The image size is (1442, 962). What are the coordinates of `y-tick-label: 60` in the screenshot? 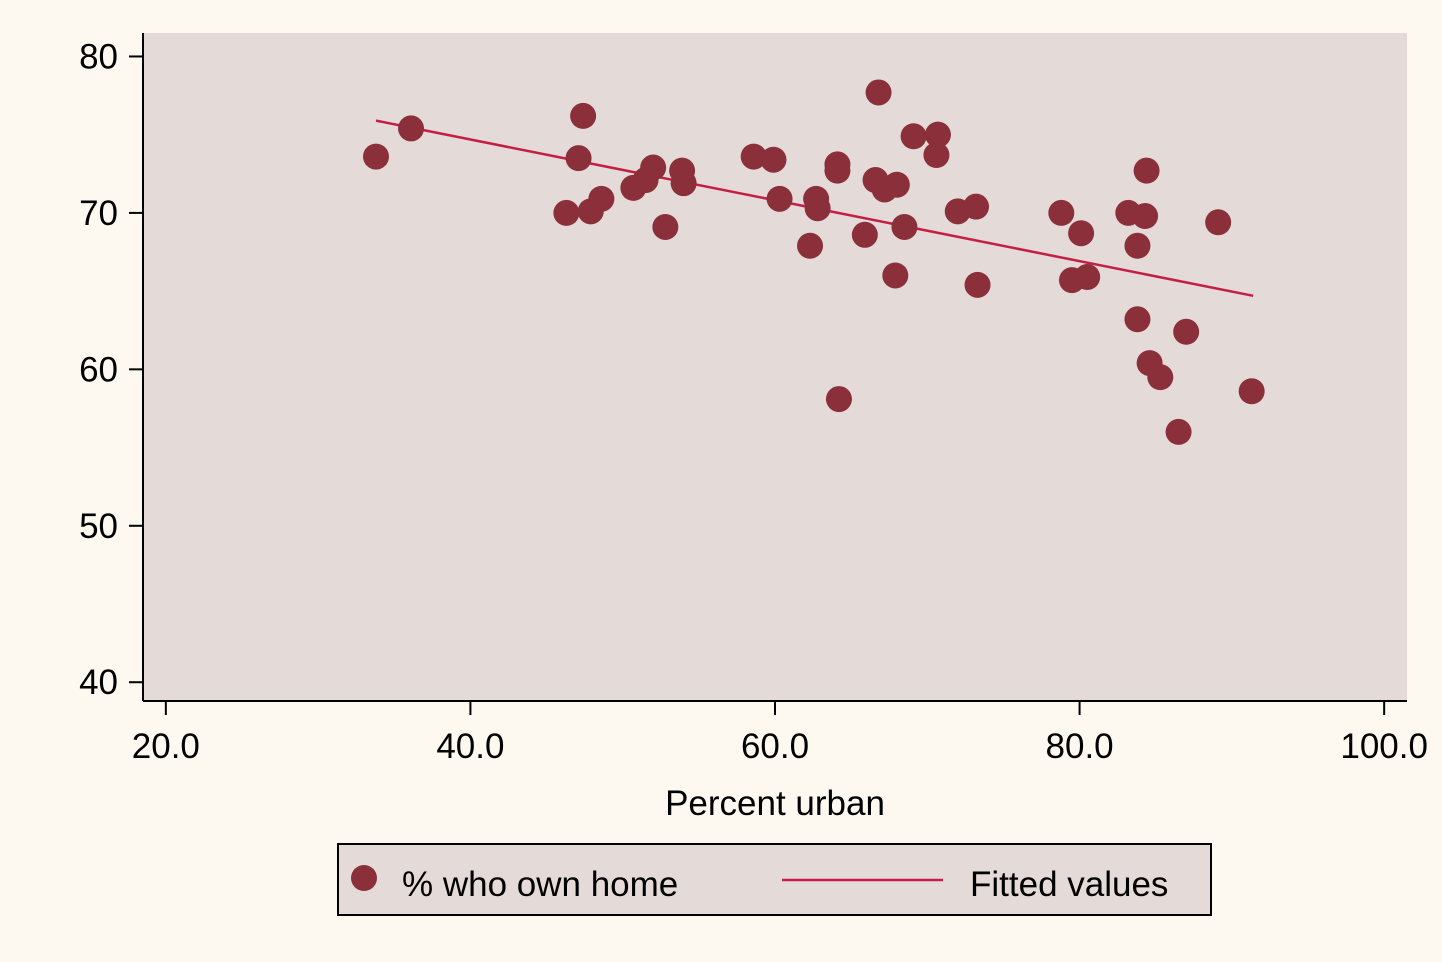 It's located at (98, 369).